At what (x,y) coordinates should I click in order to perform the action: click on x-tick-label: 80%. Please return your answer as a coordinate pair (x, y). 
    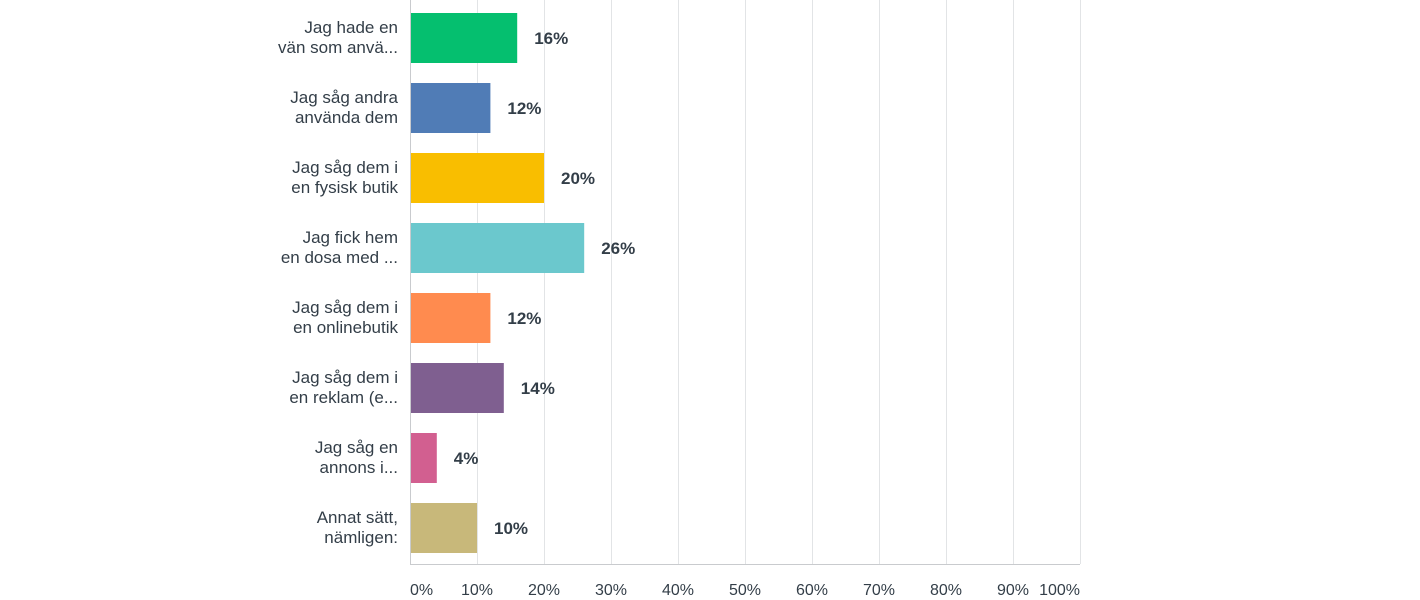
    Looking at the image, I should click on (946, 590).